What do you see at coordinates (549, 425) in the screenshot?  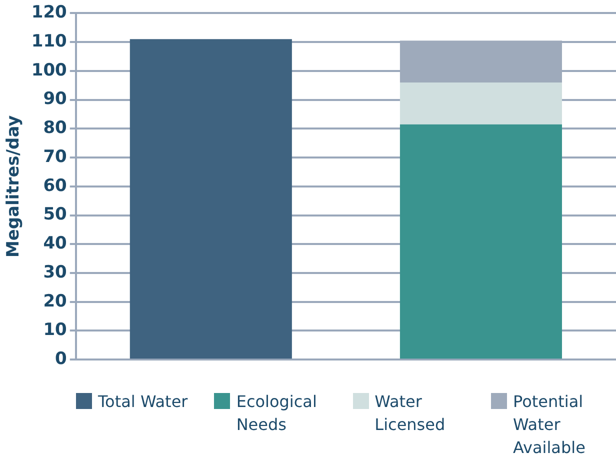 I see `legend-label: Potential Water Available` at bounding box center [549, 425].